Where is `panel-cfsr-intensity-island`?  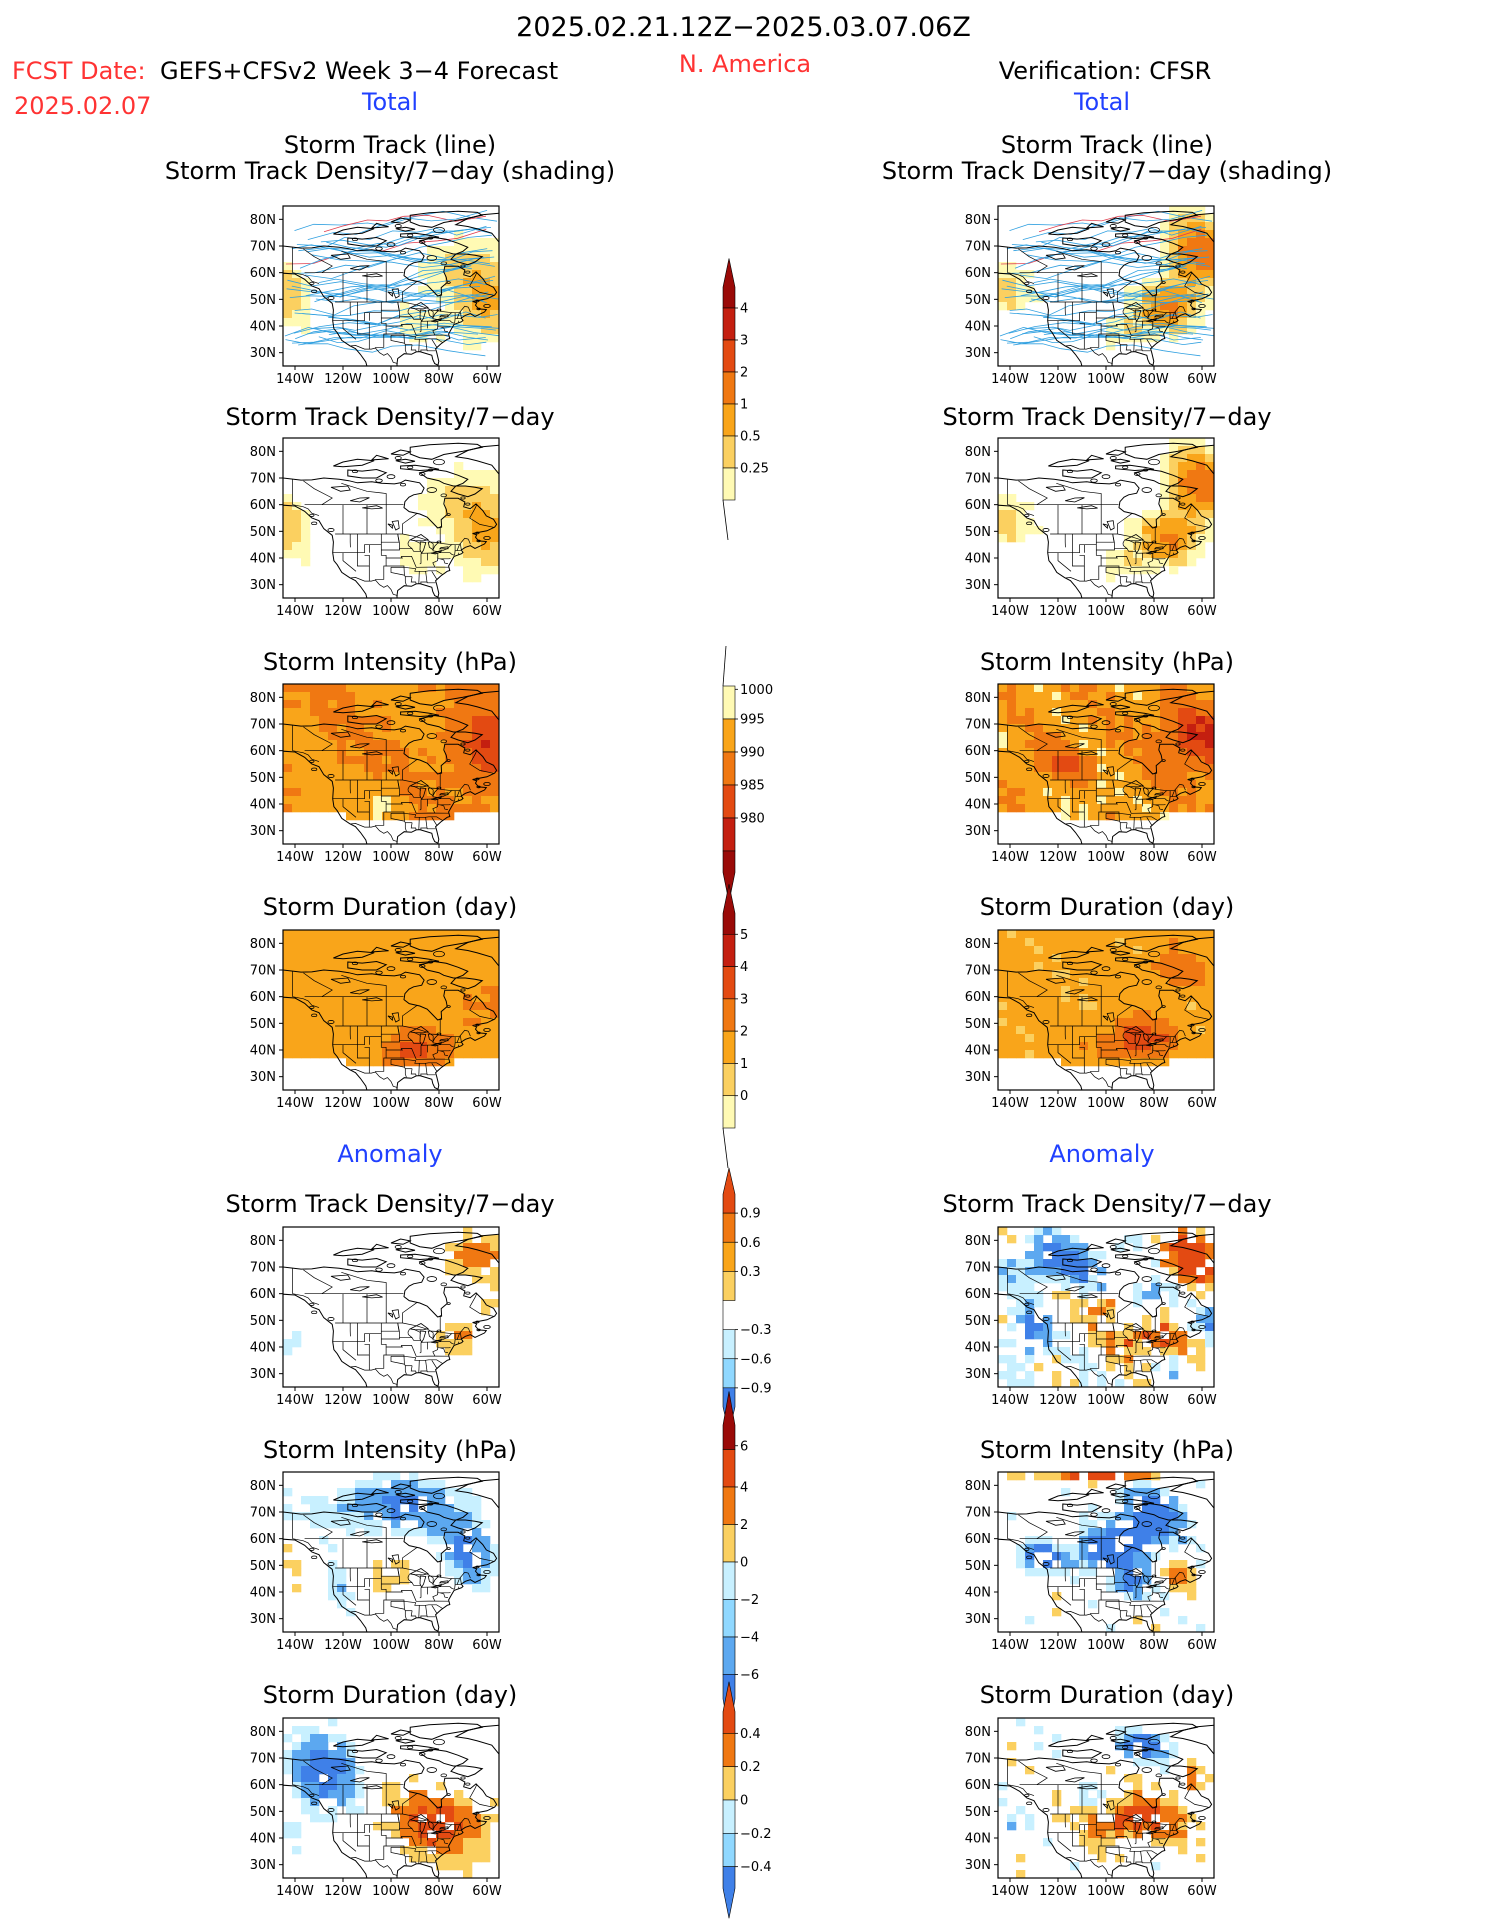 panel-cfsr-intensity-island is located at coordinates (1154, 708).